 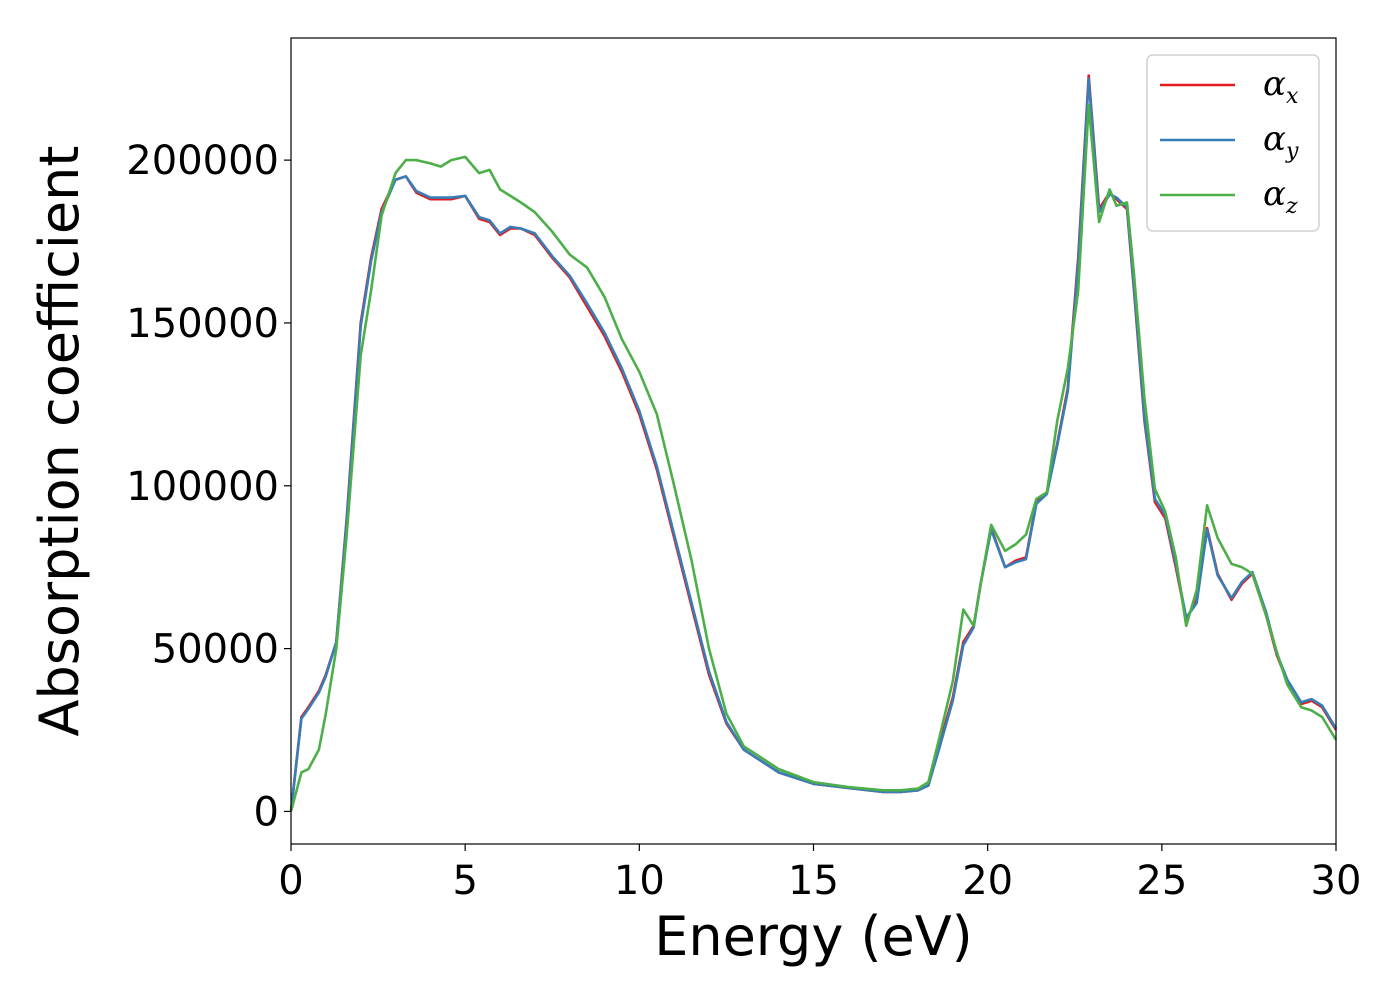 What do you see at coordinates (215, 650) in the screenshot?
I see `y-tick-label: 50000` at bounding box center [215, 650].